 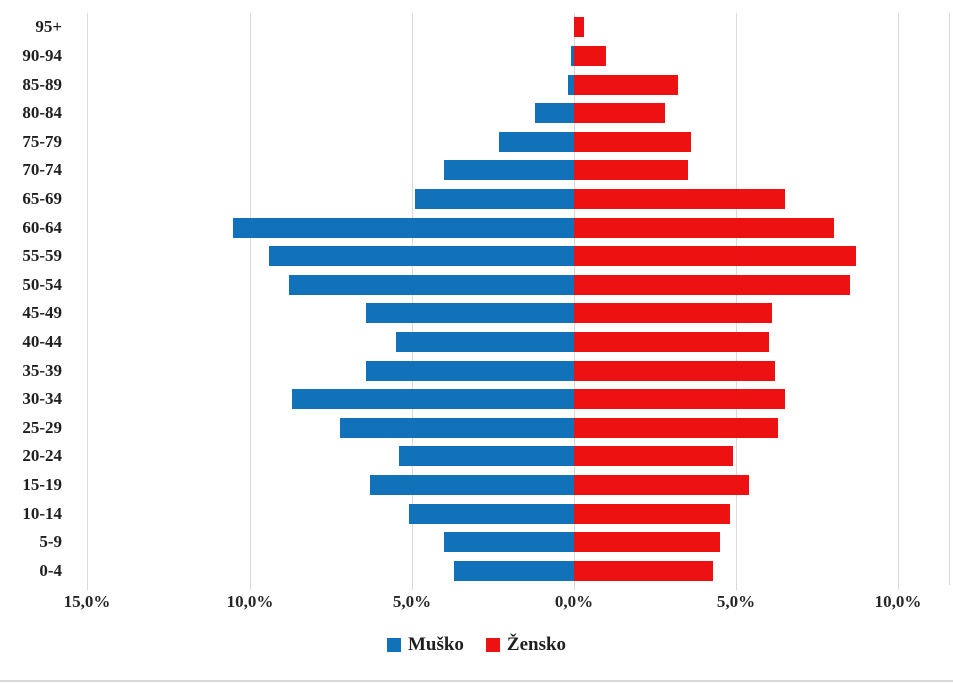 I want to click on bar-female-95+, so click(x=579, y=27).